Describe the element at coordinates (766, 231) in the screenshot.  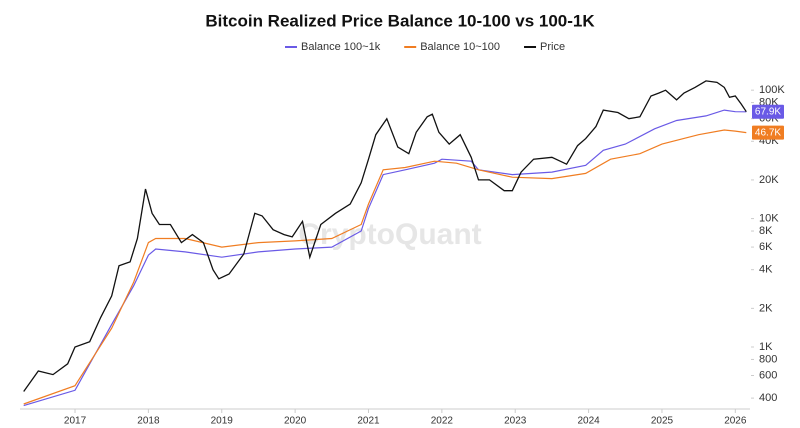
I see `y-tick-label: 8K` at that location.